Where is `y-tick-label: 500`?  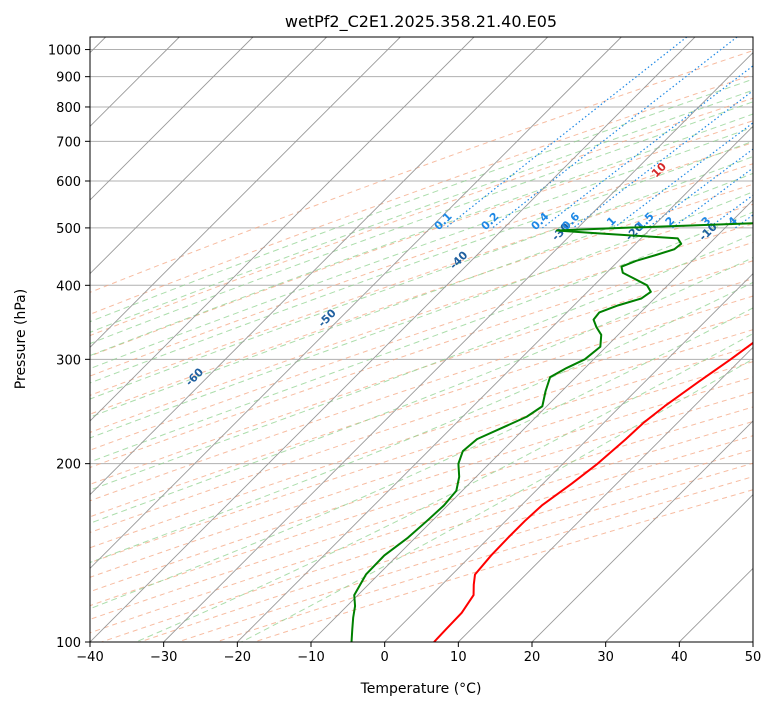
y-tick-label: 500 is located at coordinates (68, 229).